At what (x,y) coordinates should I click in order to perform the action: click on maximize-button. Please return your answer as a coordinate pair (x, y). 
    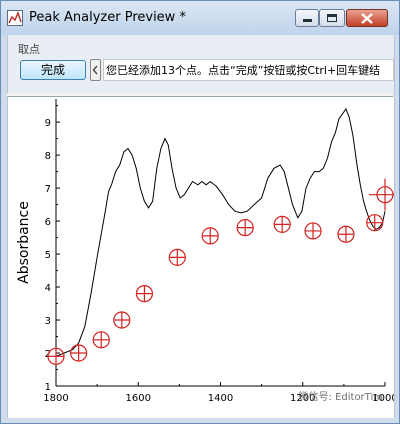
    Looking at the image, I should click on (332, 18).